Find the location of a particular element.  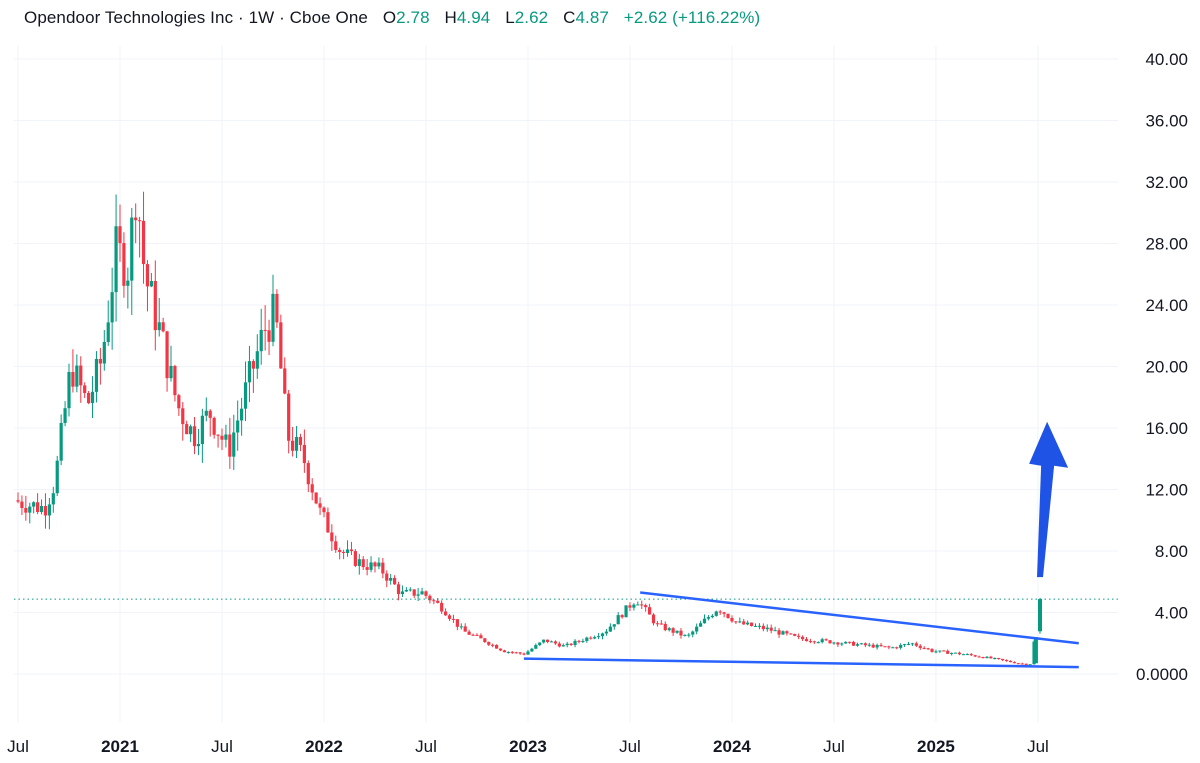

breakout-candle-body is located at coordinates (1035, 650).